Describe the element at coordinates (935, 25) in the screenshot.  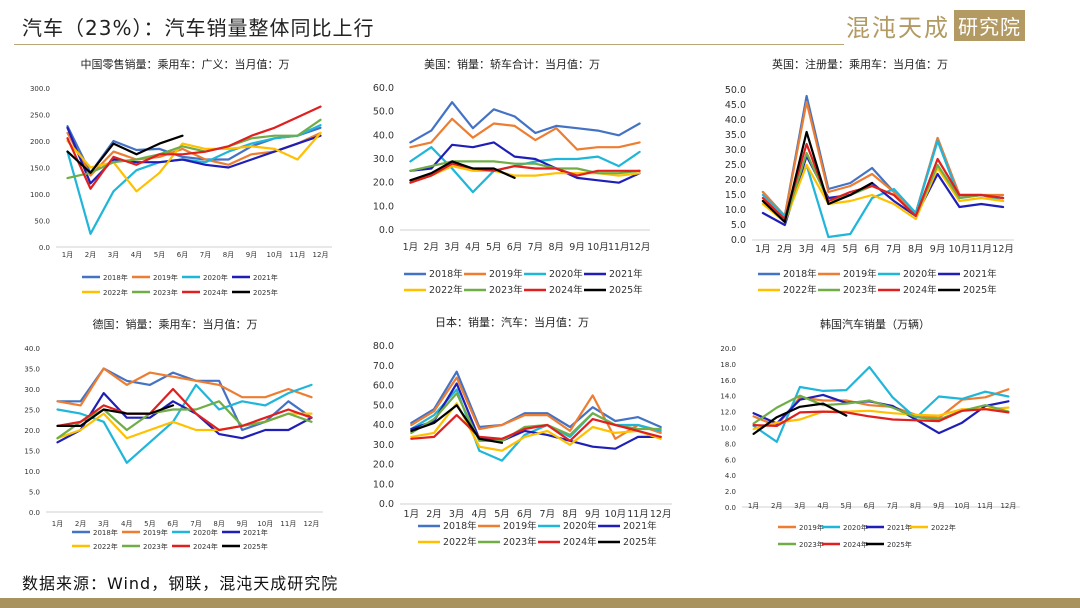
I see `brand-logo: 混沌天成 研究院` at that location.